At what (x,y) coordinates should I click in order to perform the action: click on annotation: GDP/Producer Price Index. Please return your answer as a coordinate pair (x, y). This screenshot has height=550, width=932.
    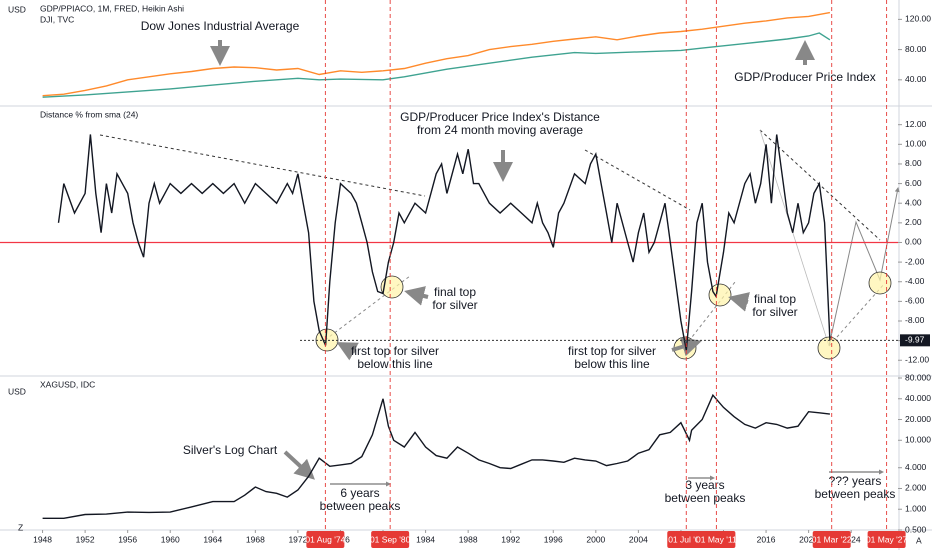
    Looking at the image, I should click on (804, 77).